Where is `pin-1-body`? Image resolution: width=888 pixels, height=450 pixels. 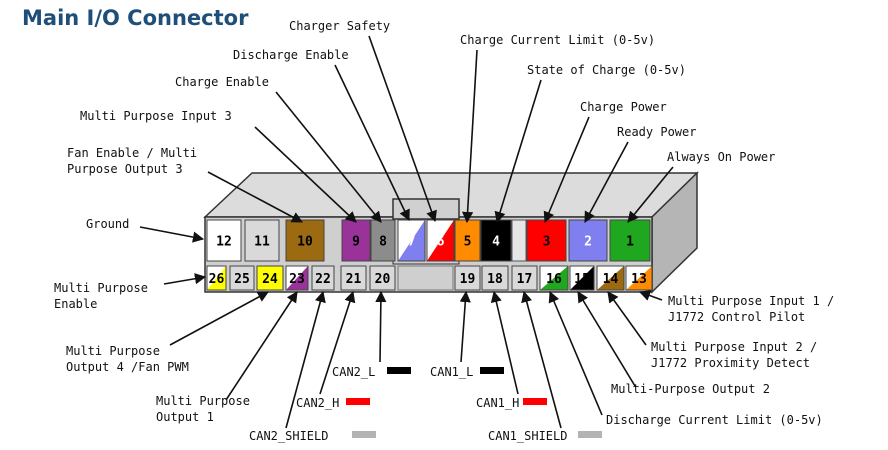
pin-1-body is located at coordinates (630, 240).